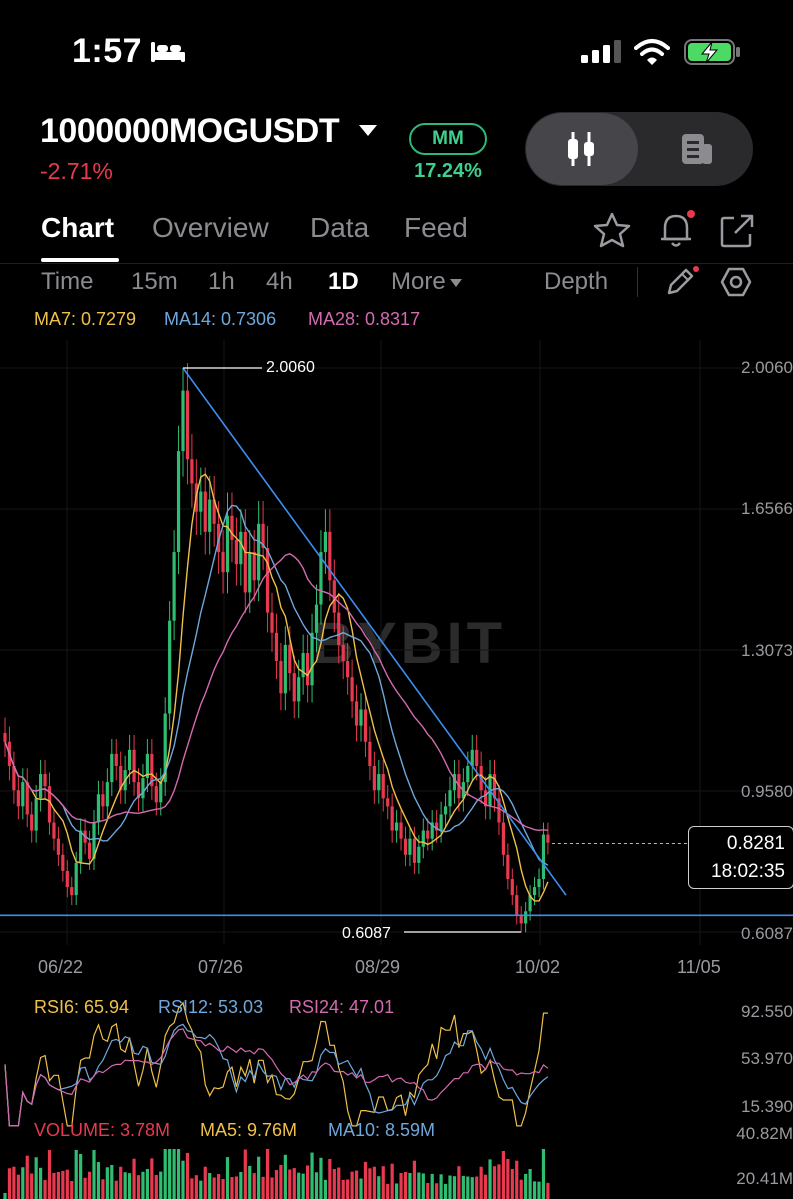 The height and width of the screenshot is (1199, 793). What do you see at coordinates (576, 281) in the screenshot?
I see `depth-button: Depth` at bounding box center [576, 281].